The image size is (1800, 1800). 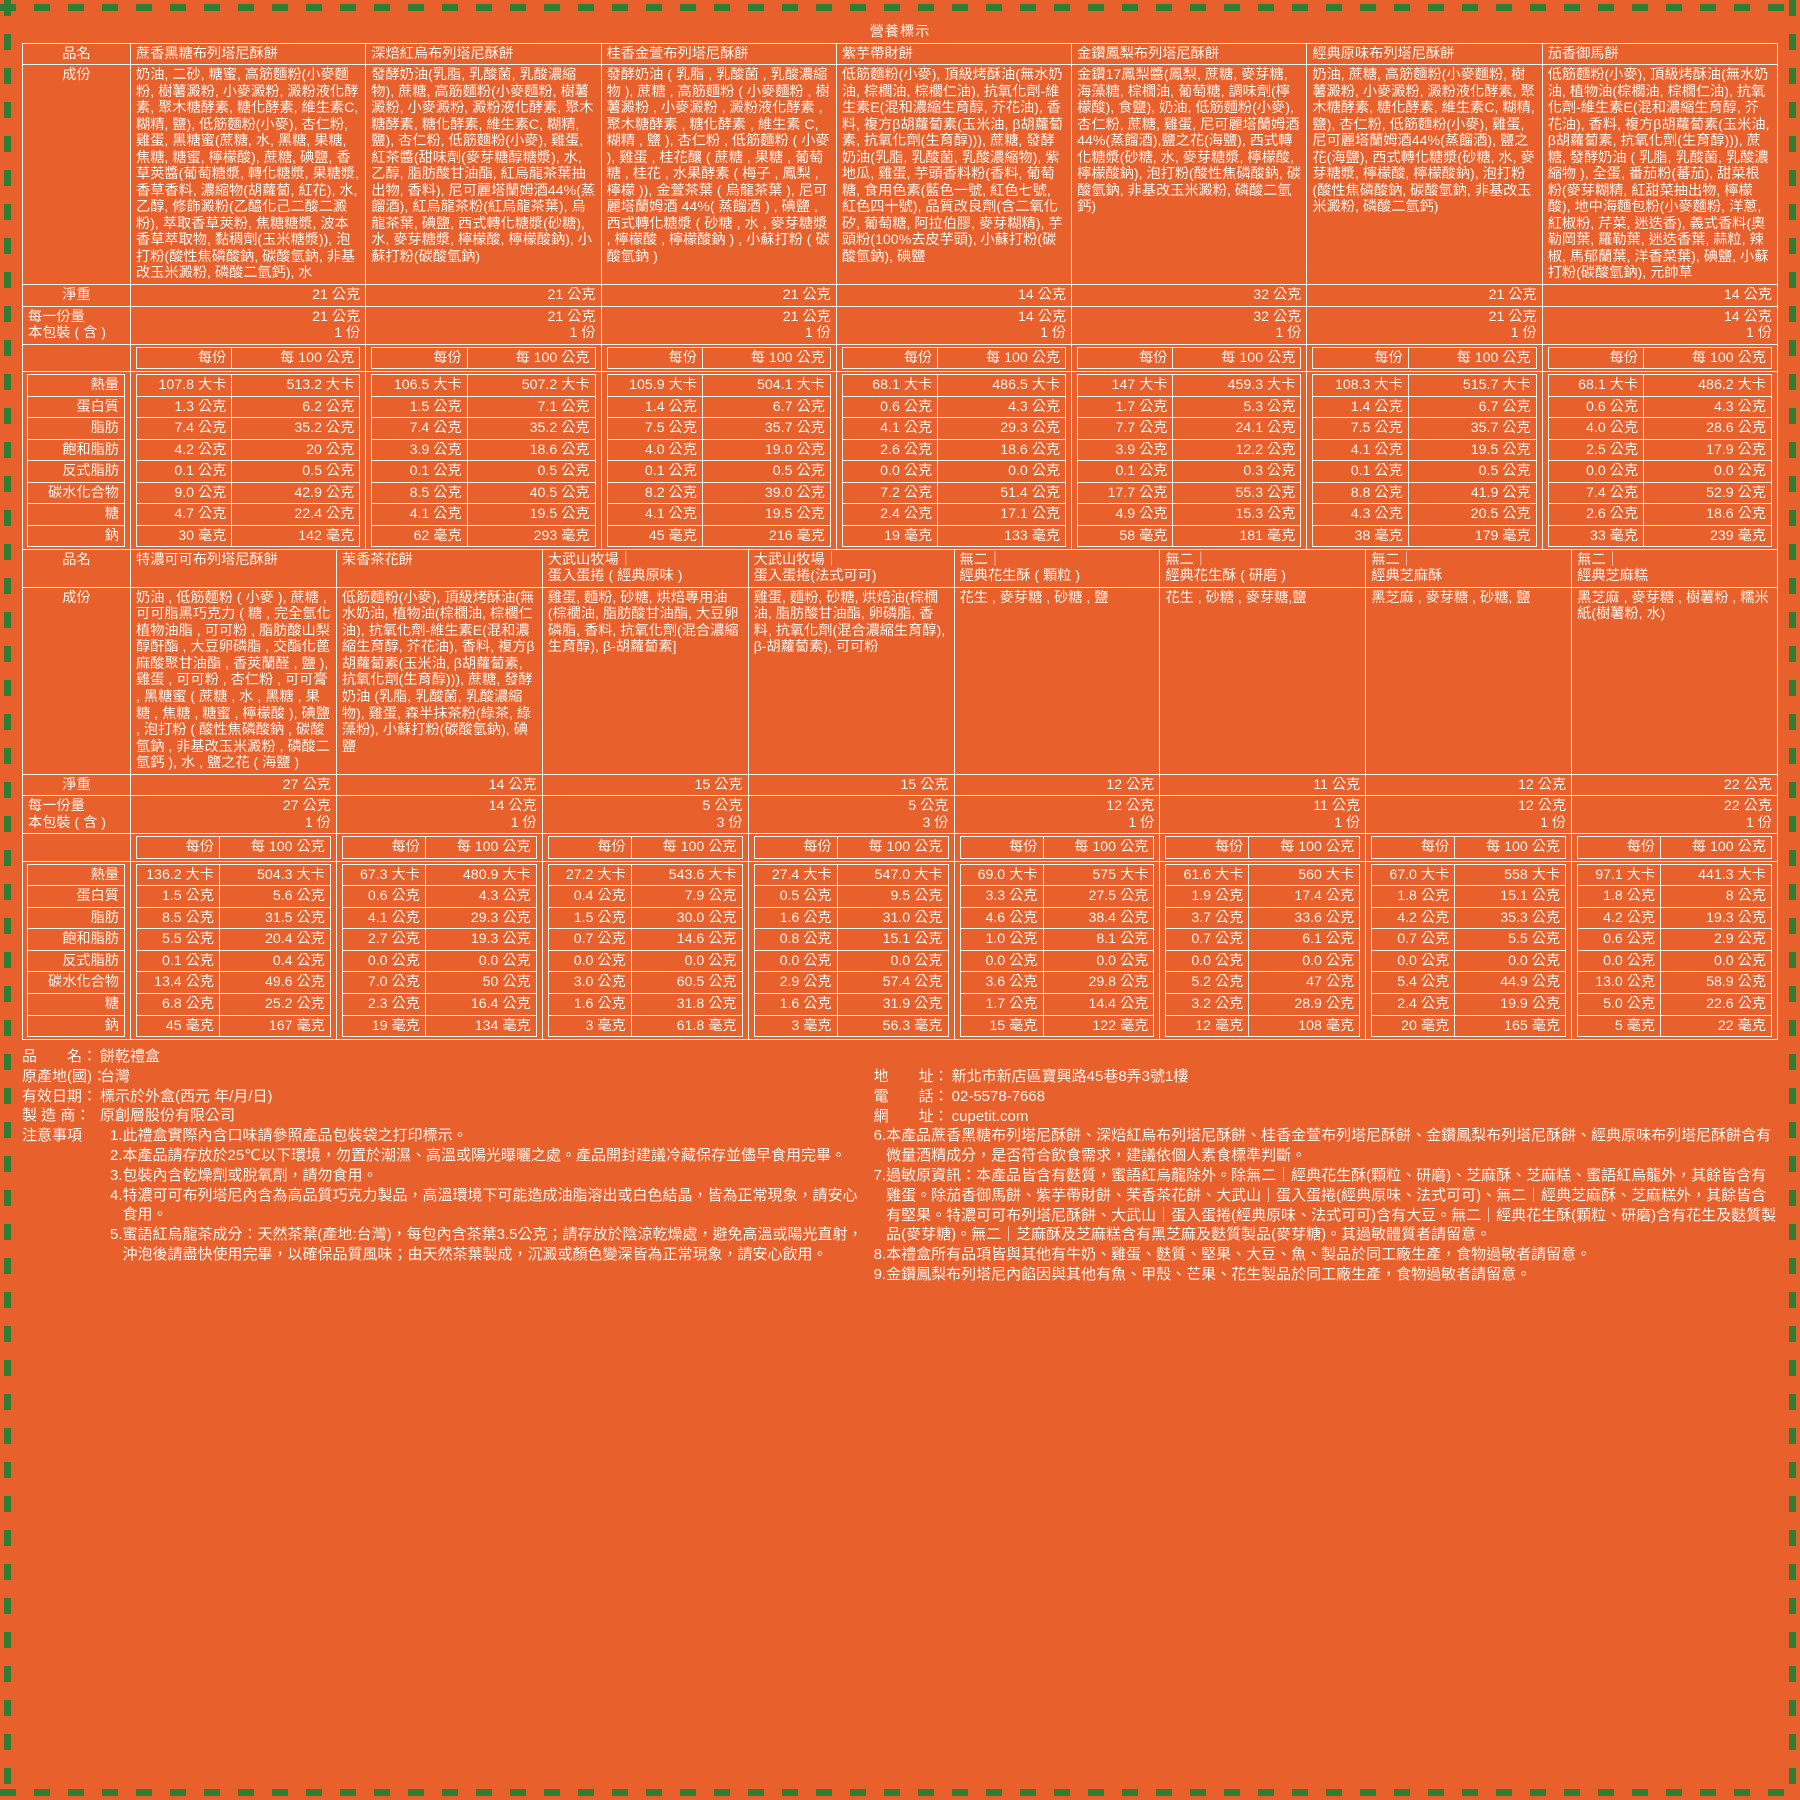 I want to click on note-left-3: 3. 包裝內含乾燥劑或脫氧劑，請勿食用。, so click(x=489, y=1176).